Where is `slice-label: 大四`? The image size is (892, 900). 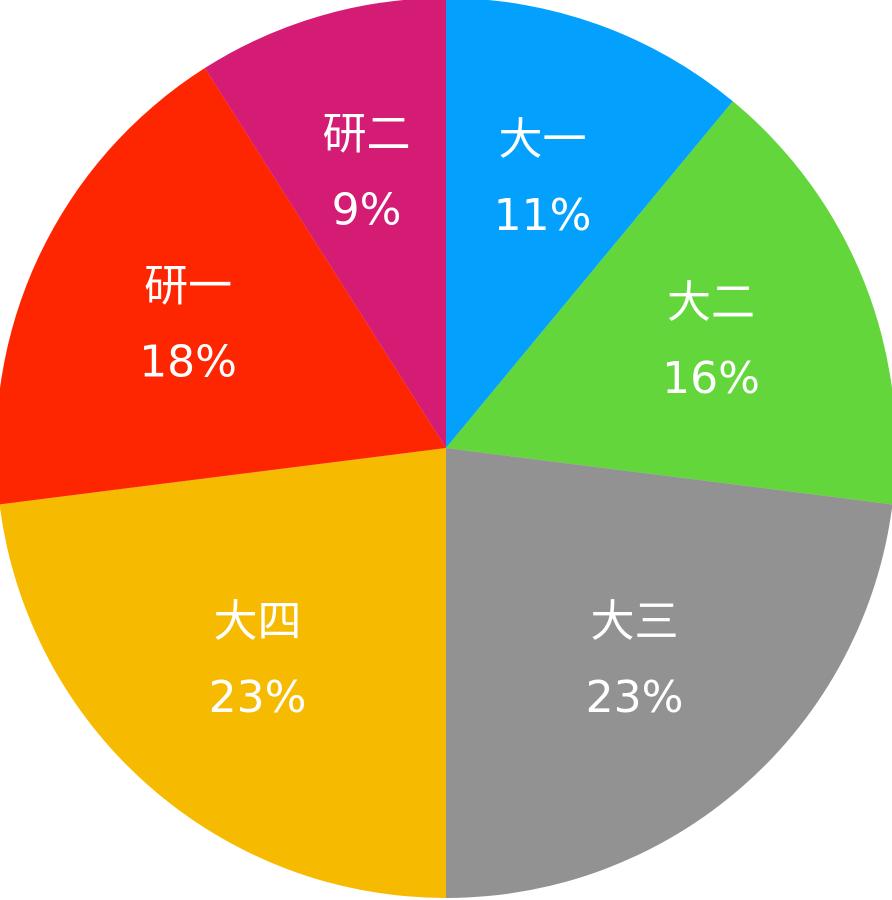 slice-label: 大四 is located at coordinates (258, 621).